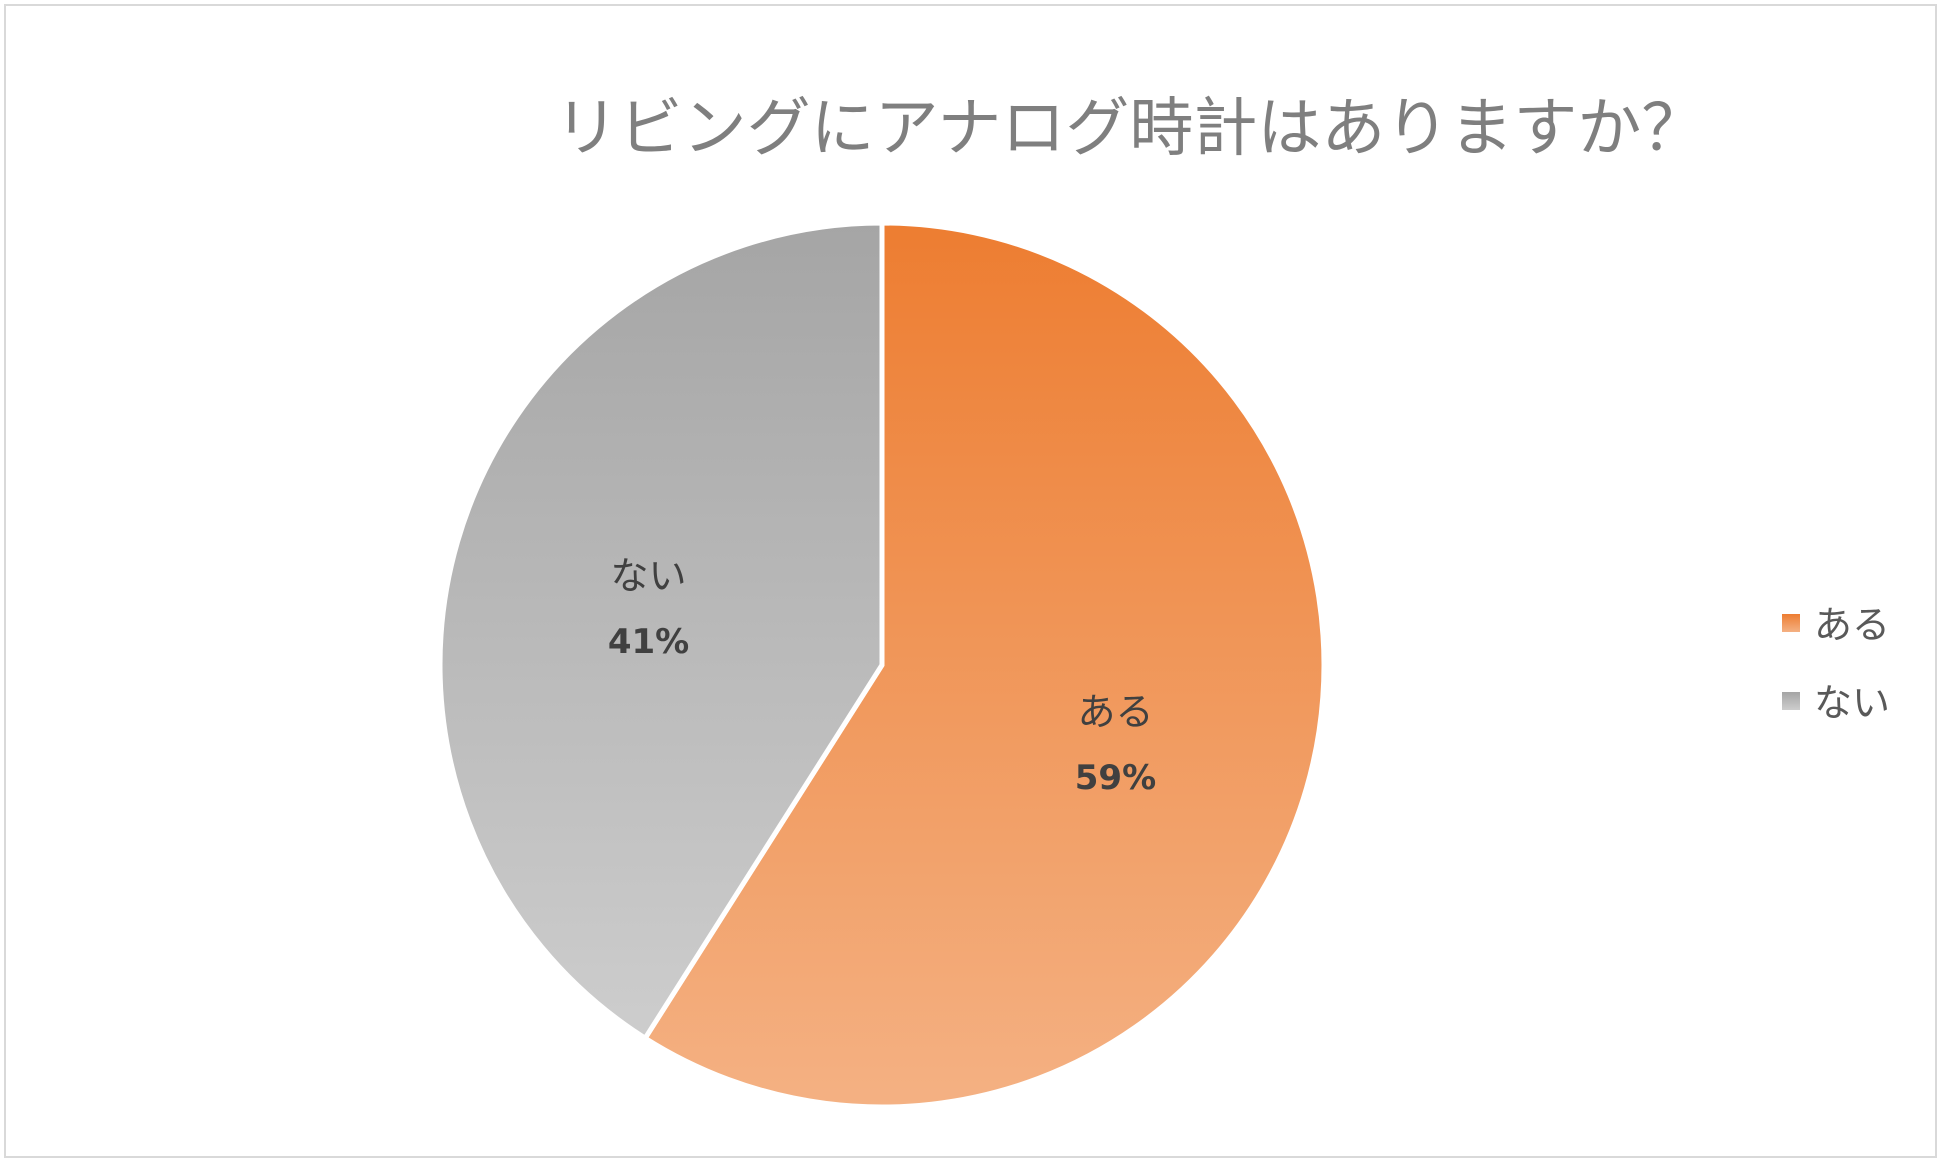  Describe the element at coordinates (648, 642) in the screenshot. I see `slice-percent-label: 41%` at that location.